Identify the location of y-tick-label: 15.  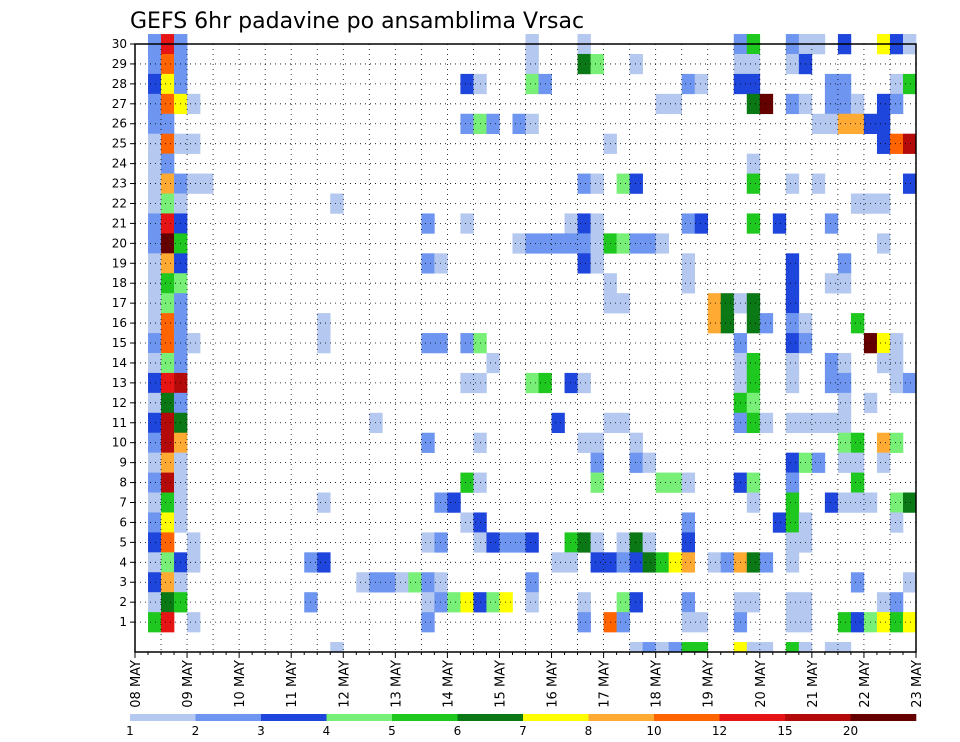
(119, 343).